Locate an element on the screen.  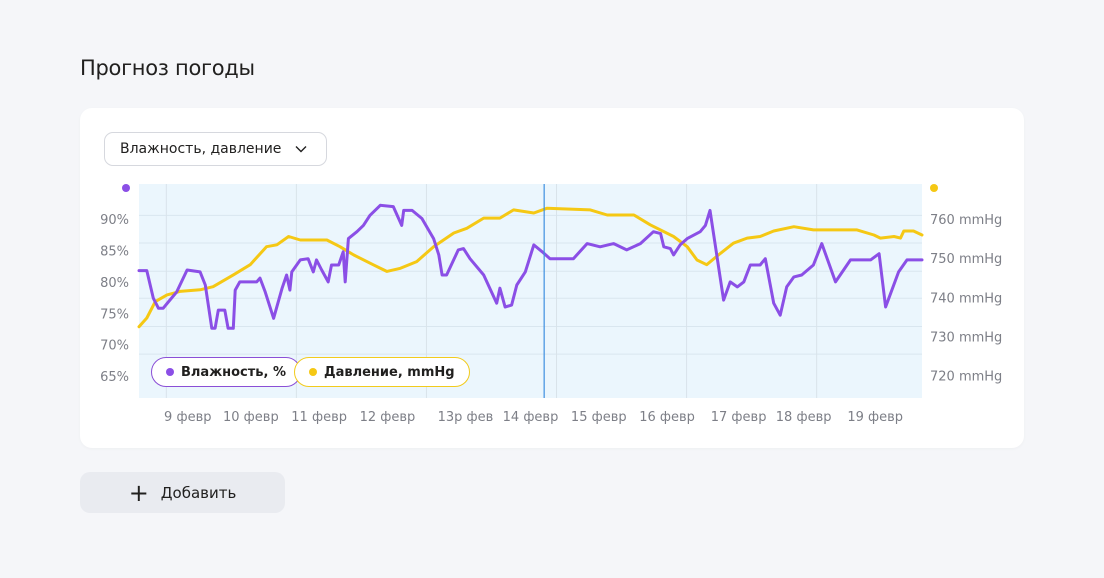
y-right-tick-label: 750 mmHg is located at coordinates (966, 259).